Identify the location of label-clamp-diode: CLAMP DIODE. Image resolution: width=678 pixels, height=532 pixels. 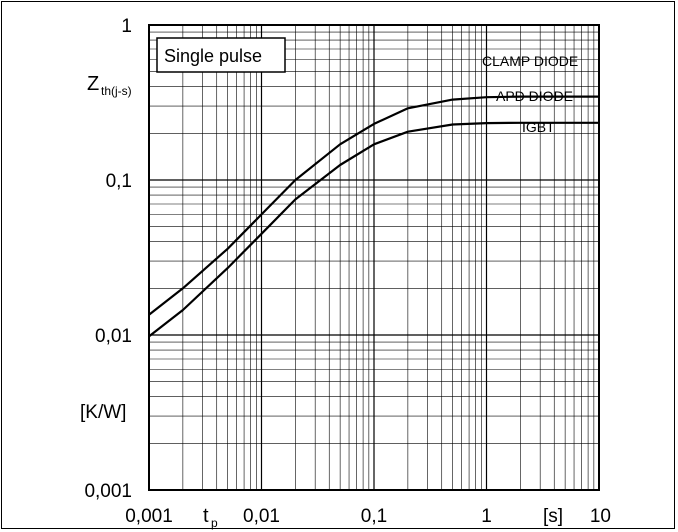
(530, 61).